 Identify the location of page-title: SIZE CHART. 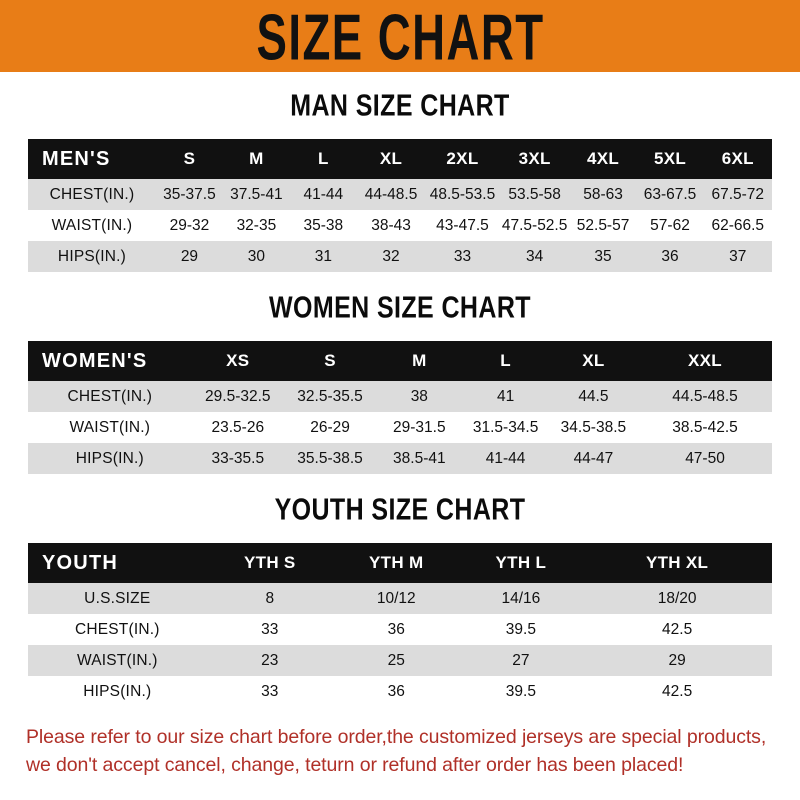
(400, 36).